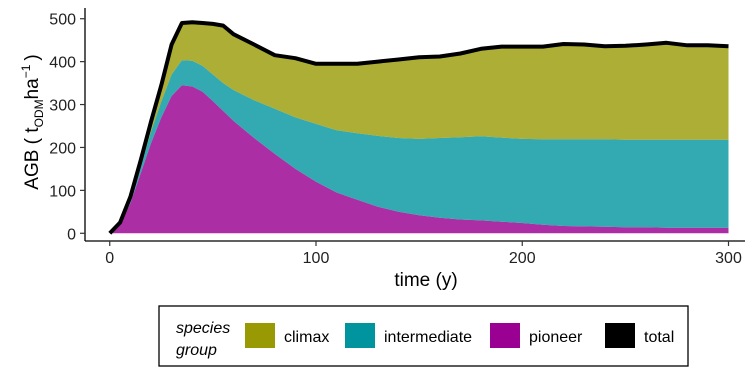 The height and width of the screenshot is (371, 755). Describe the element at coordinates (26, 71) in the screenshot. I see `y-axis-title-sup: −1` at that location.